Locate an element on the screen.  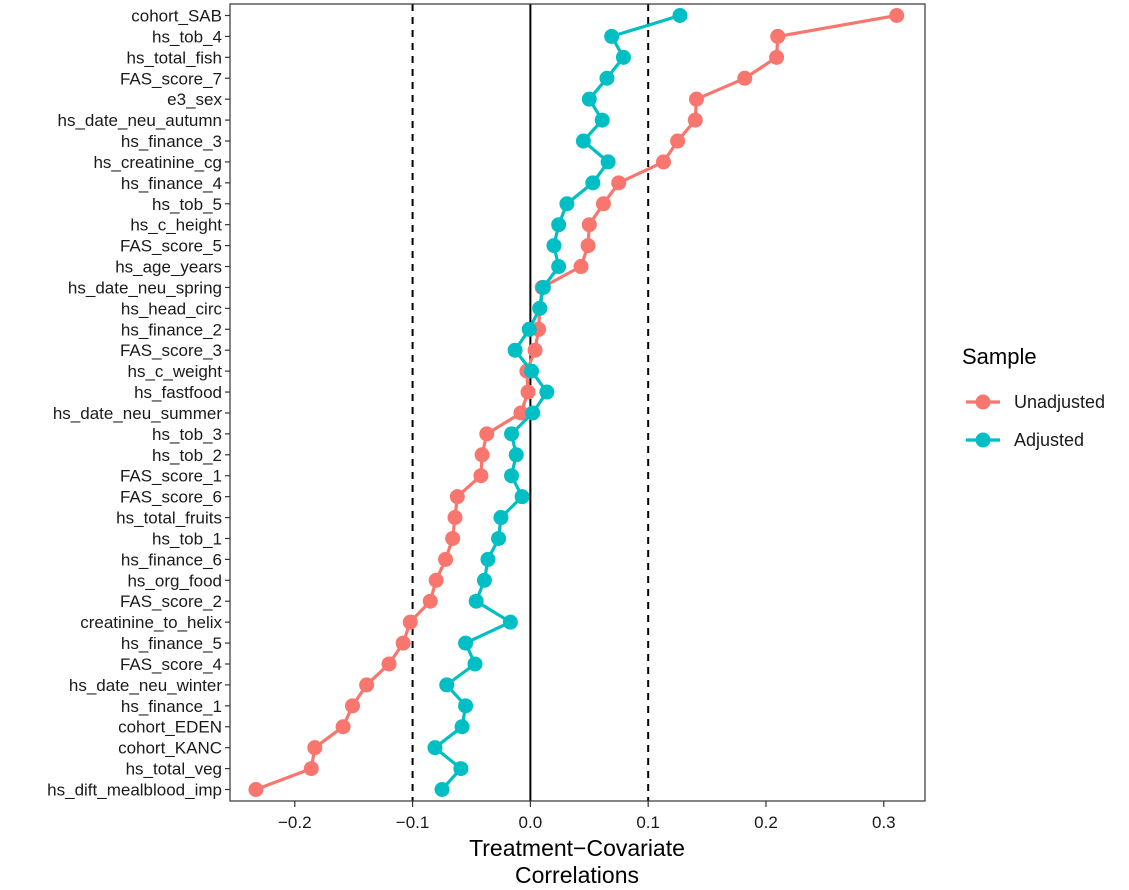
y-tick-label: hs_finance_2 is located at coordinates (171, 329).